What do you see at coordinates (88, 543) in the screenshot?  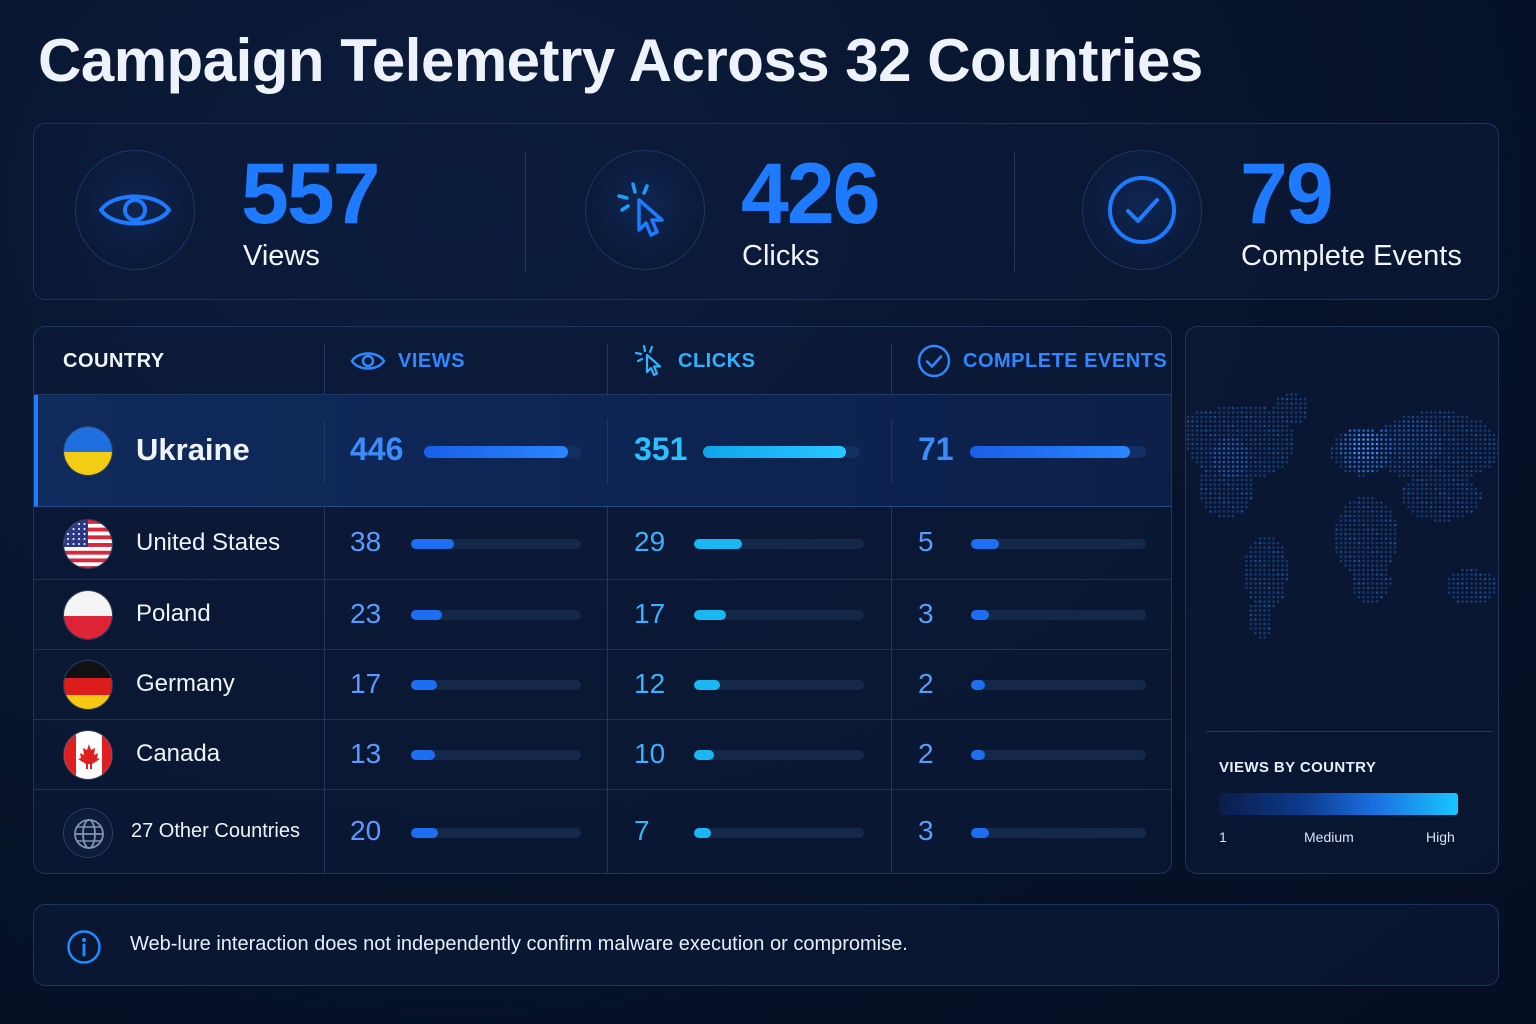 I see `us-flag` at bounding box center [88, 543].